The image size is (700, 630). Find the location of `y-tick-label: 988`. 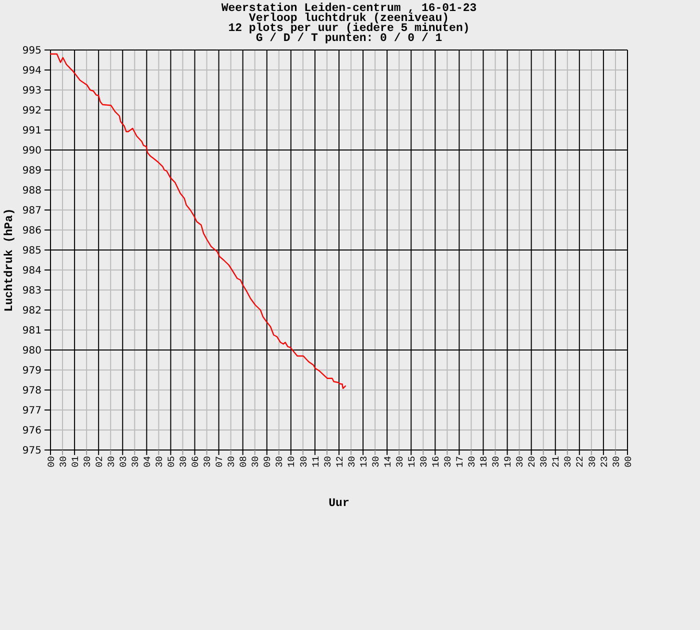

y-tick-label: 988 is located at coordinates (32, 191).